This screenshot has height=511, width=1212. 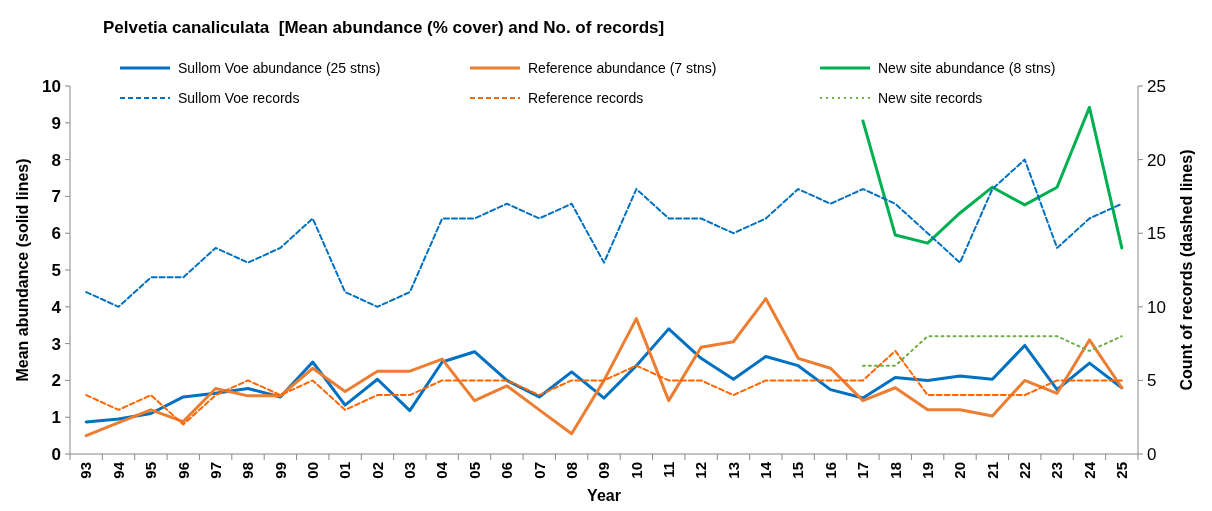 What do you see at coordinates (22, 270) in the screenshot?
I see `y-axis-title: Mean abundance (solid lines)` at bounding box center [22, 270].